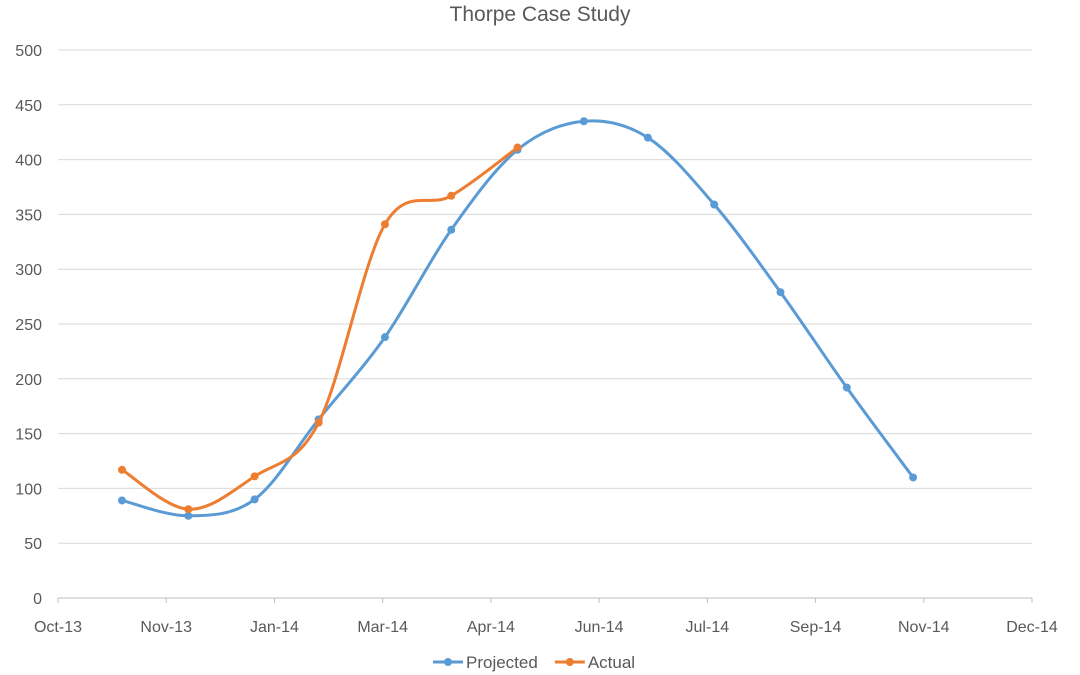  I want to click on legend-item-projected: Projected, so click(485, 662).